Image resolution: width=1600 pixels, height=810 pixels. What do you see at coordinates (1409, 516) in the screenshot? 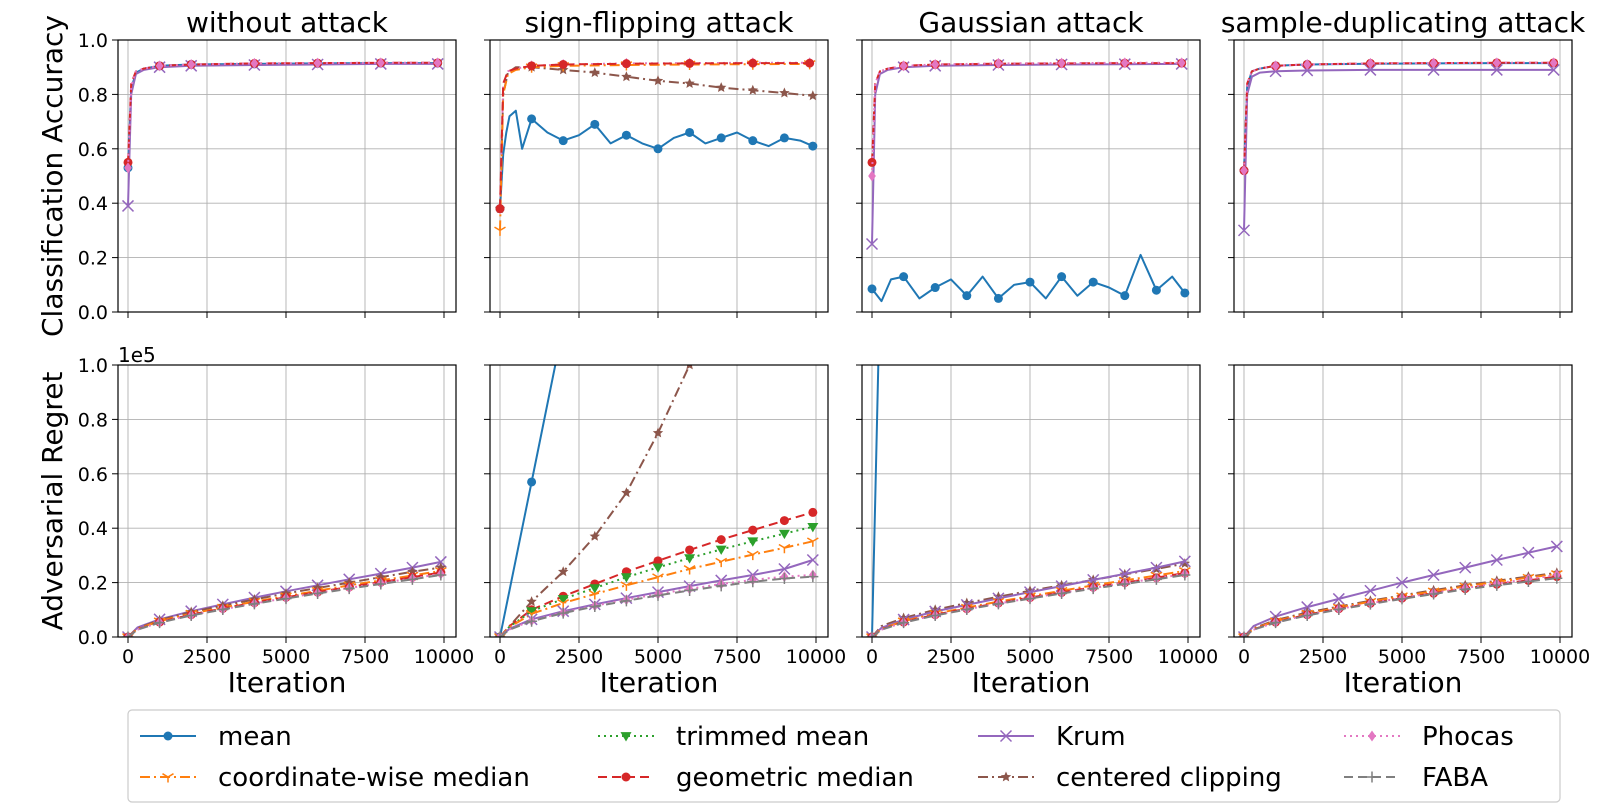
I see `panel-regret-sample-duplicating: 0 2500 5000 7500 10000` at bounding box center [1409, 516].